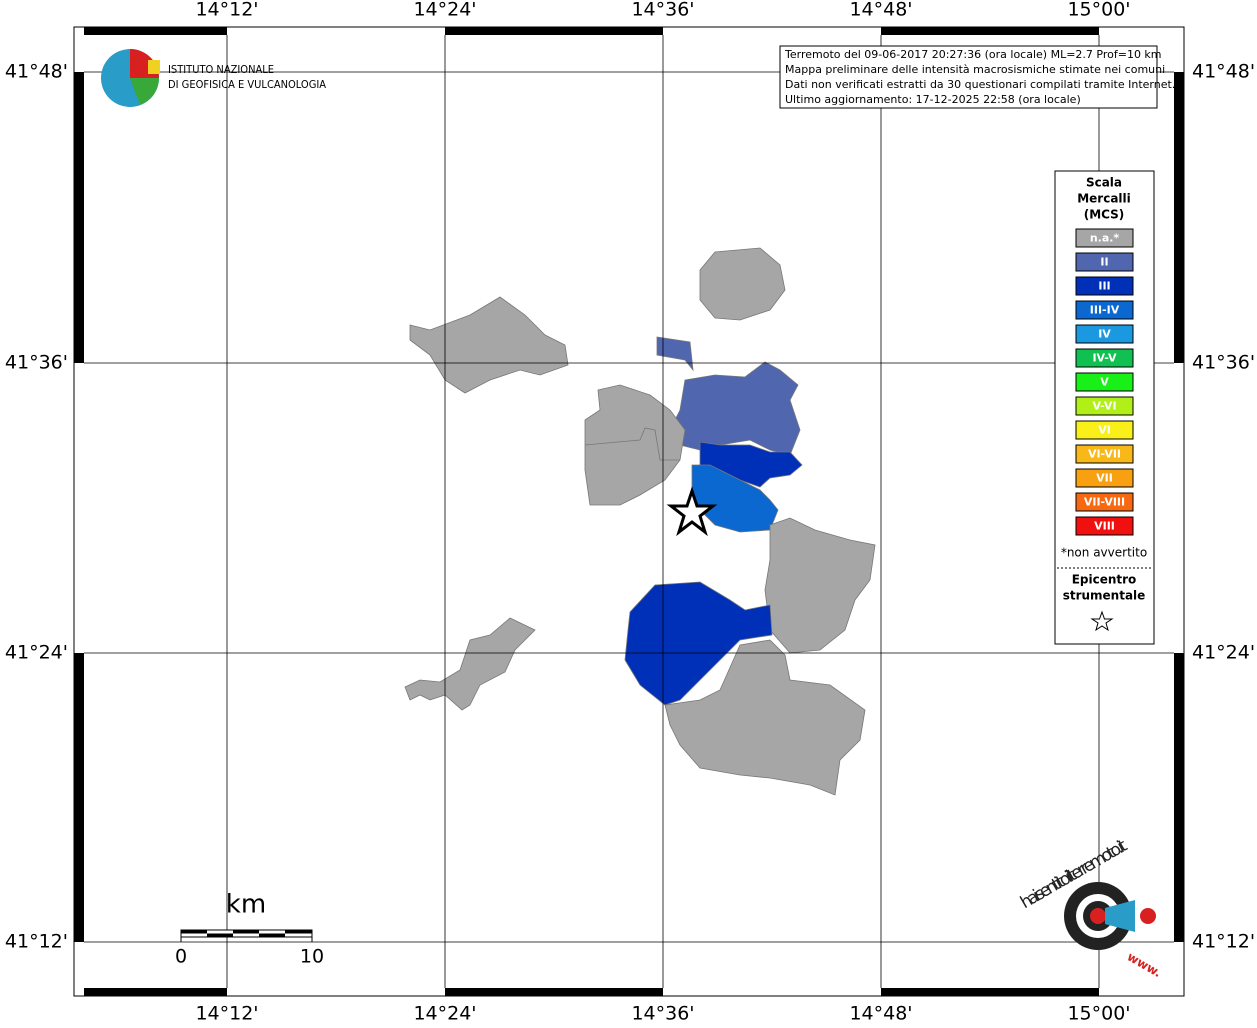 The height and width of the screenshot is (1028, 1257). Describe the element at coordinates (1104, 183) in the screenshot. I see `legend-title: Scala` at that location.